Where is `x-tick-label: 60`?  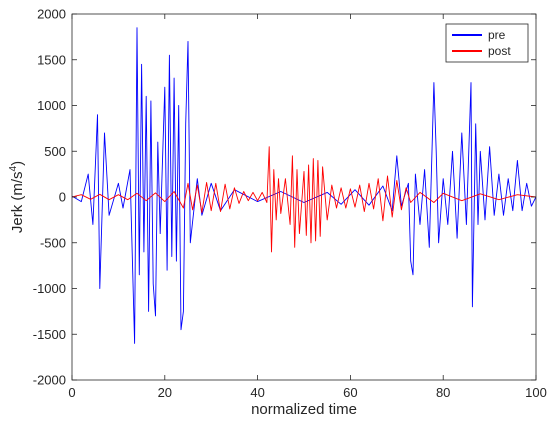 x-tick-label: 60 is located at coordinates (350, 392).